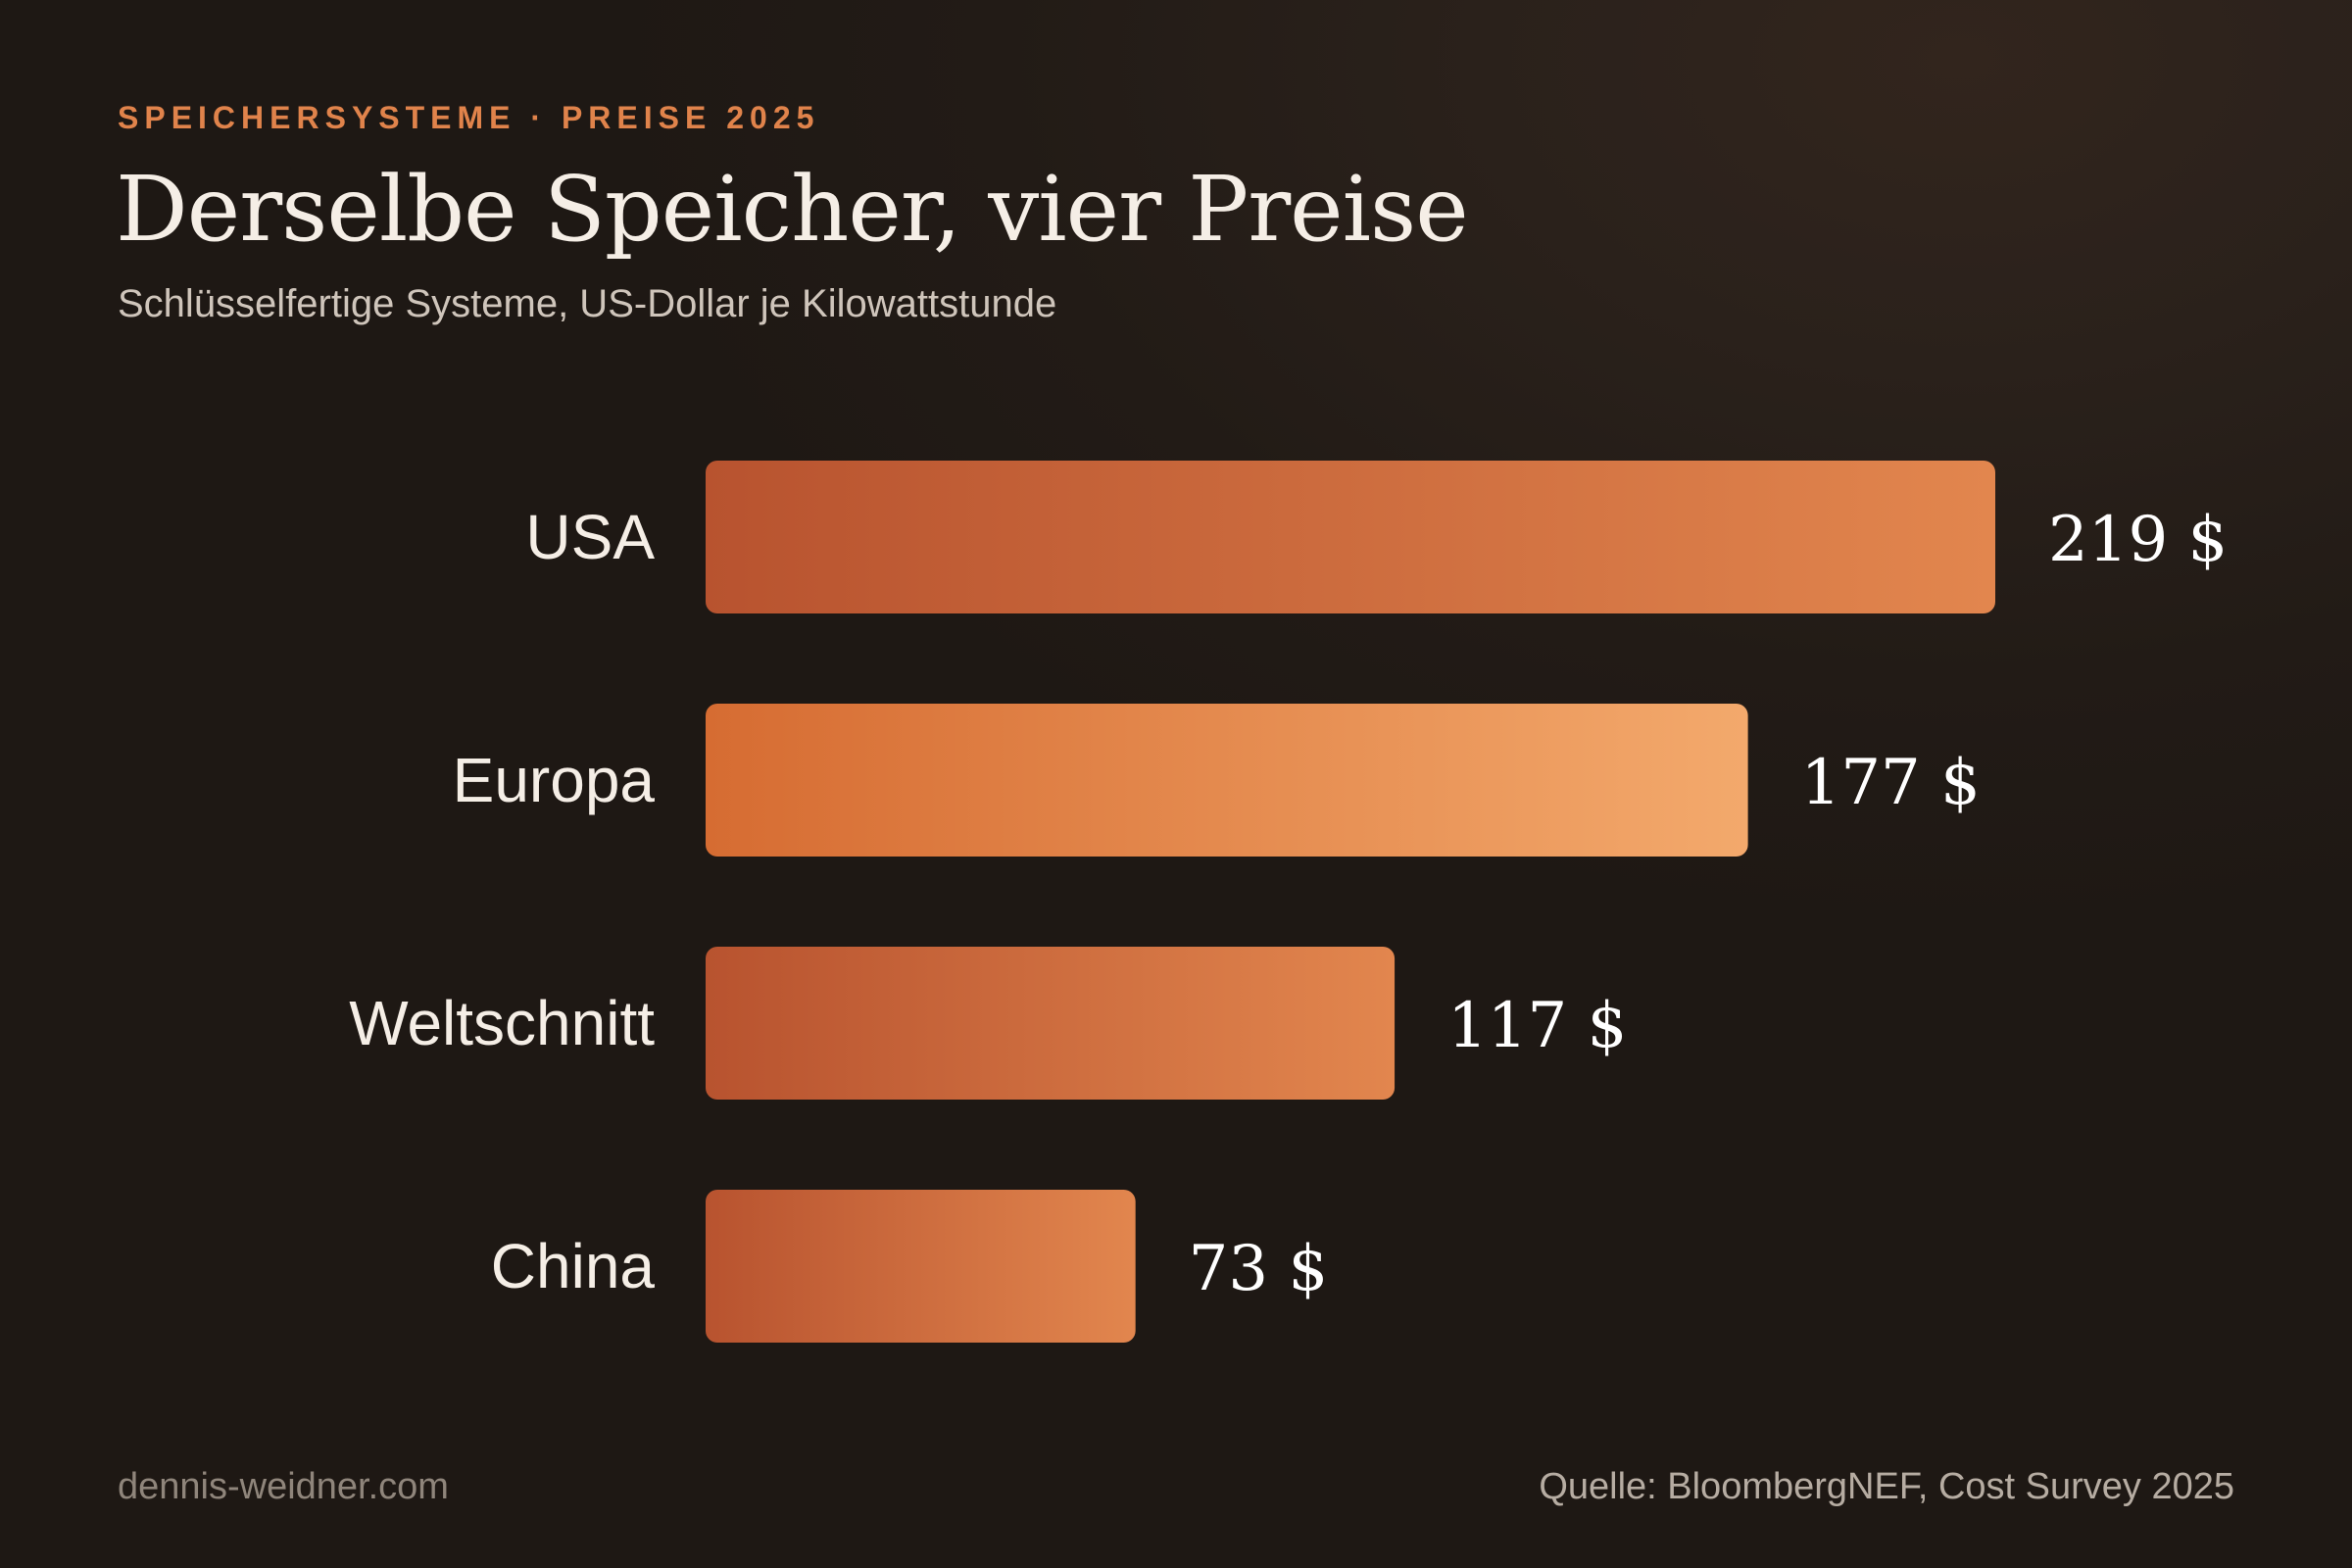  What do you see at coordinates (1537, 1026) in the screenshot?
I see `value-label-weltschnitt: 117 $` at bounding box center [1537, 1026].